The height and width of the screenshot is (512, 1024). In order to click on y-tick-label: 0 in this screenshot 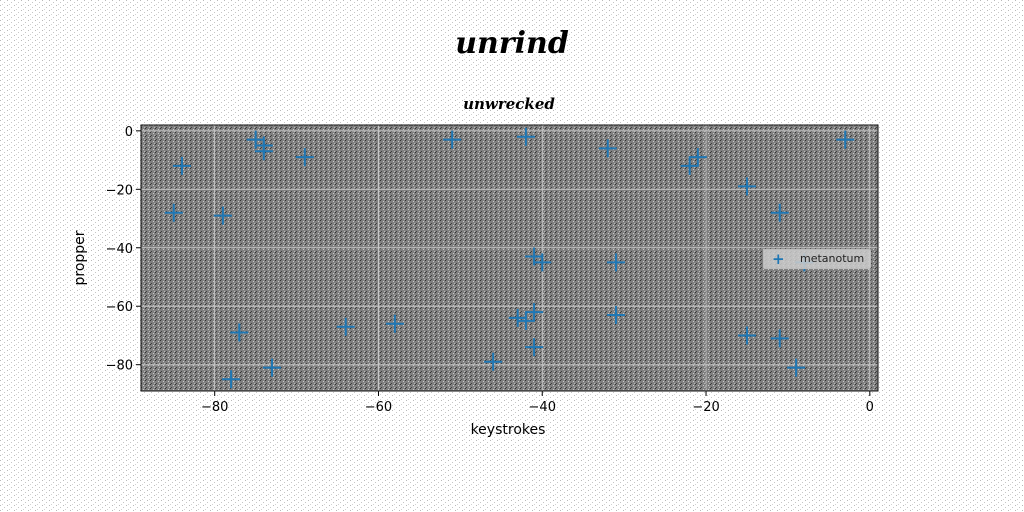, I will do `click(129, 132)`.